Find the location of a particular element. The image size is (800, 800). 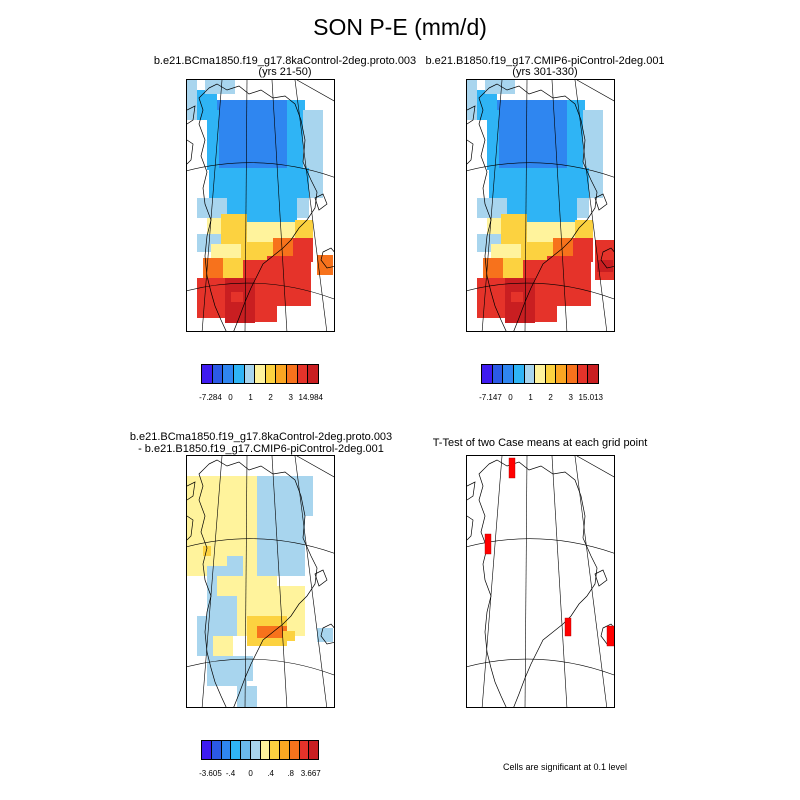

panel4-map-svg is located at coordinates (540, 581).